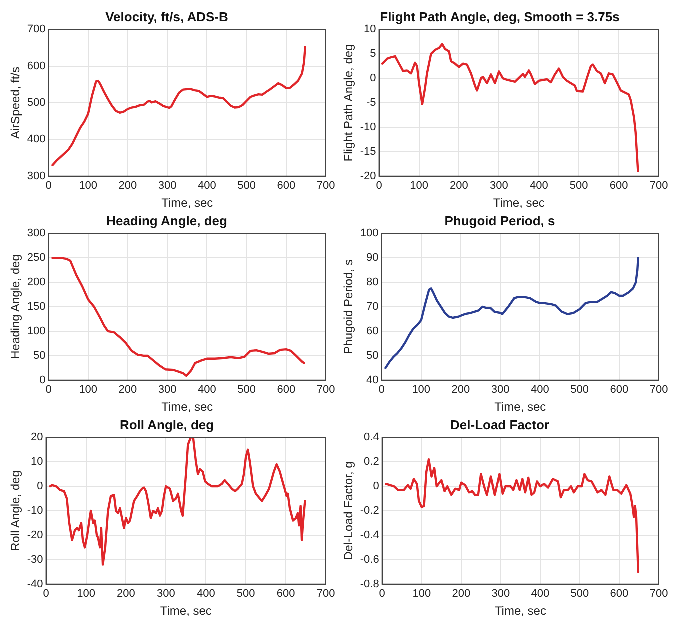 Image resolution: width=681 pixels, height=628 pixels. Describe the element at coordinates (370, 536) in the screenshot. I see `y-tick-label: -0.4` at that location.